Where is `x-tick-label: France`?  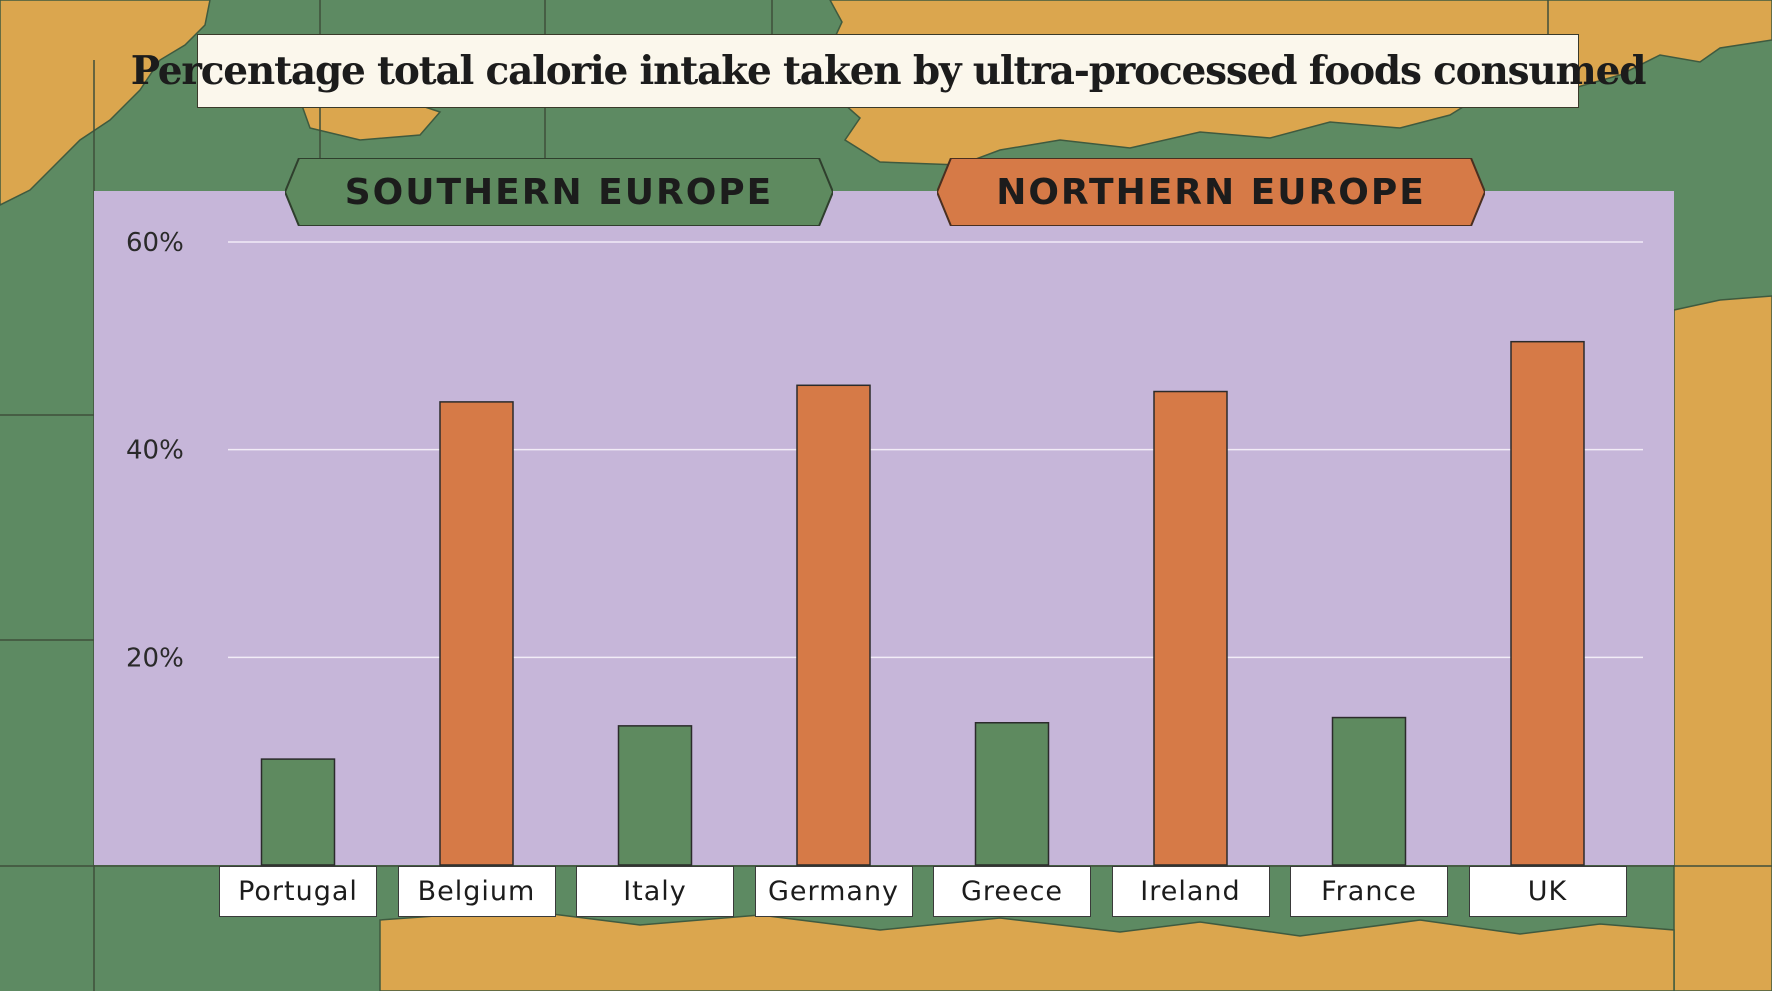 x-tick-label: France is located at coordinates (1369, 891).